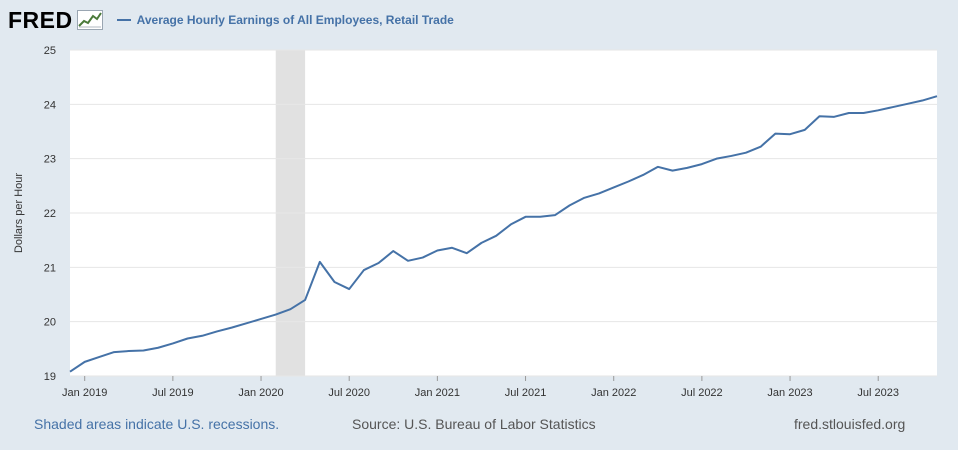  I want to click on x-tick-label: Jul 2020, so click(349, 393).